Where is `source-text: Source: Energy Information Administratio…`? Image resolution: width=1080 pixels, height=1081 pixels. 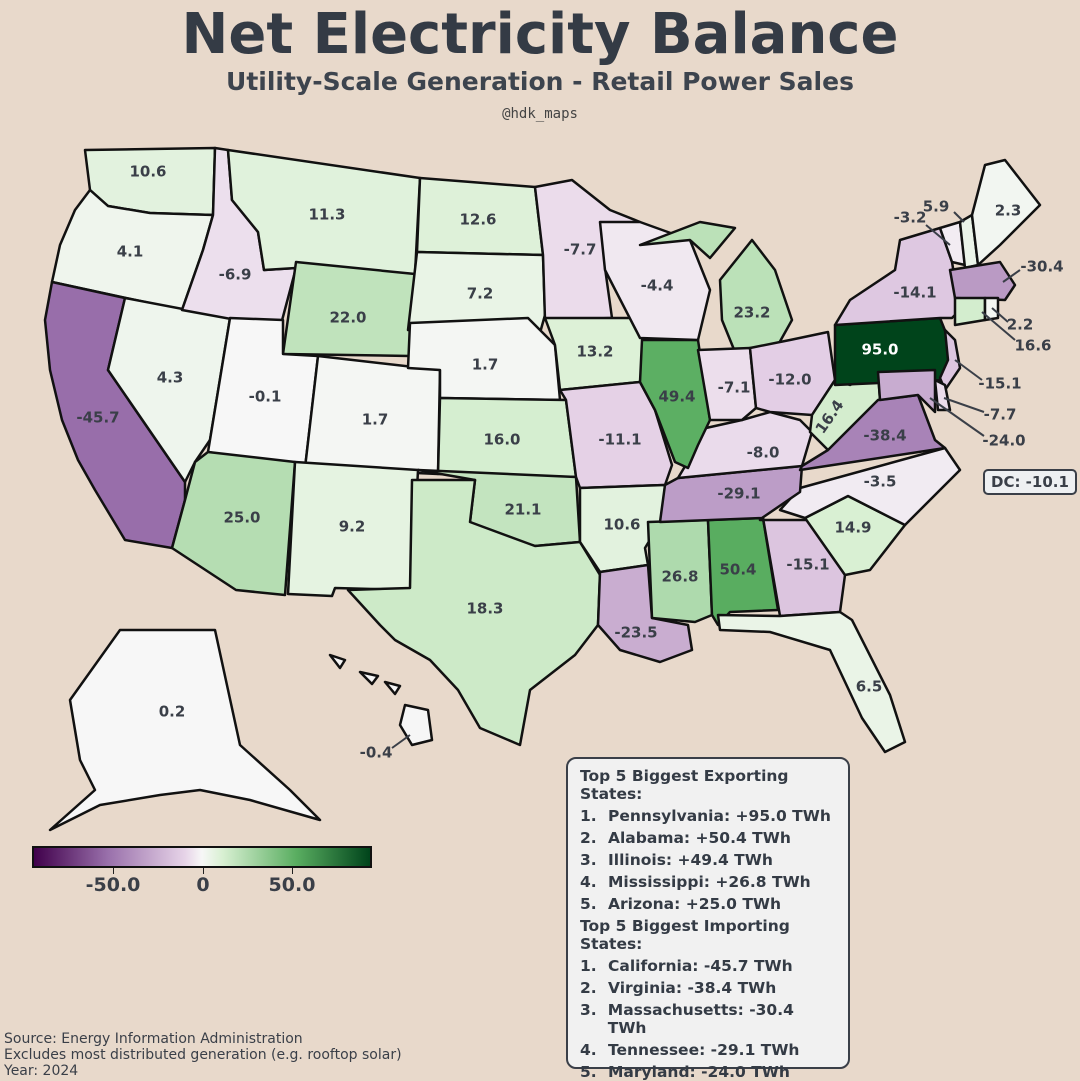
source-text: Source: Energy Information Administratio… is located at coordinates (153, 1039).